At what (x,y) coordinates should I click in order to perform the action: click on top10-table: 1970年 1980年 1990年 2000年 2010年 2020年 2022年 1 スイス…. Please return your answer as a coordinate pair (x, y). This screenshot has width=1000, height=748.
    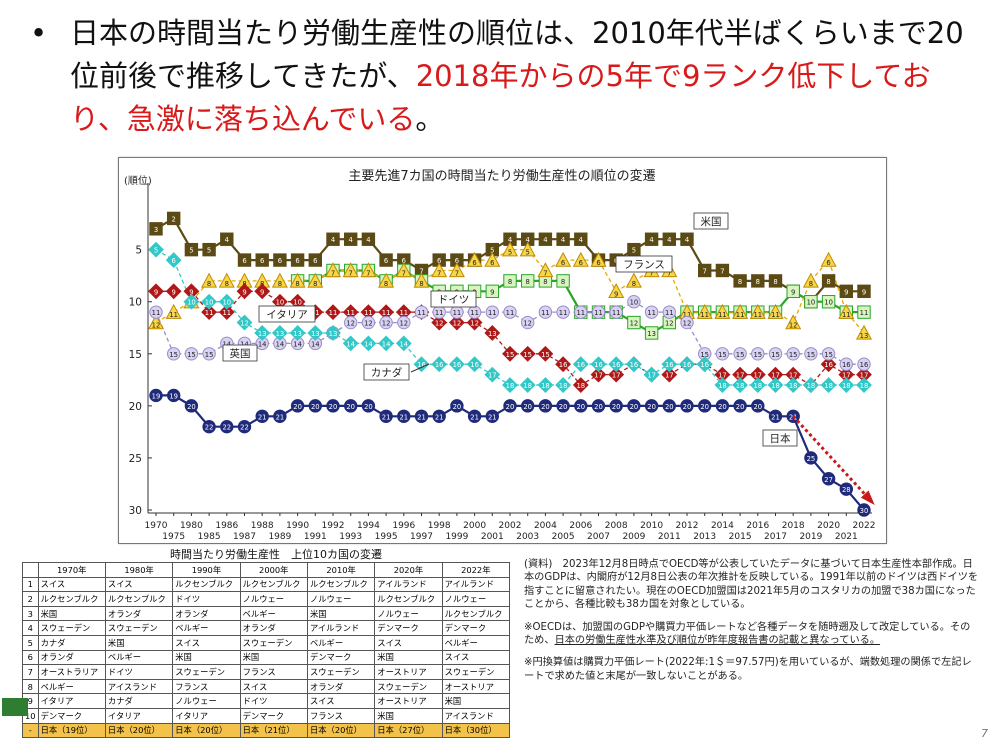
    Looking at the image, I should click on (266, 650).